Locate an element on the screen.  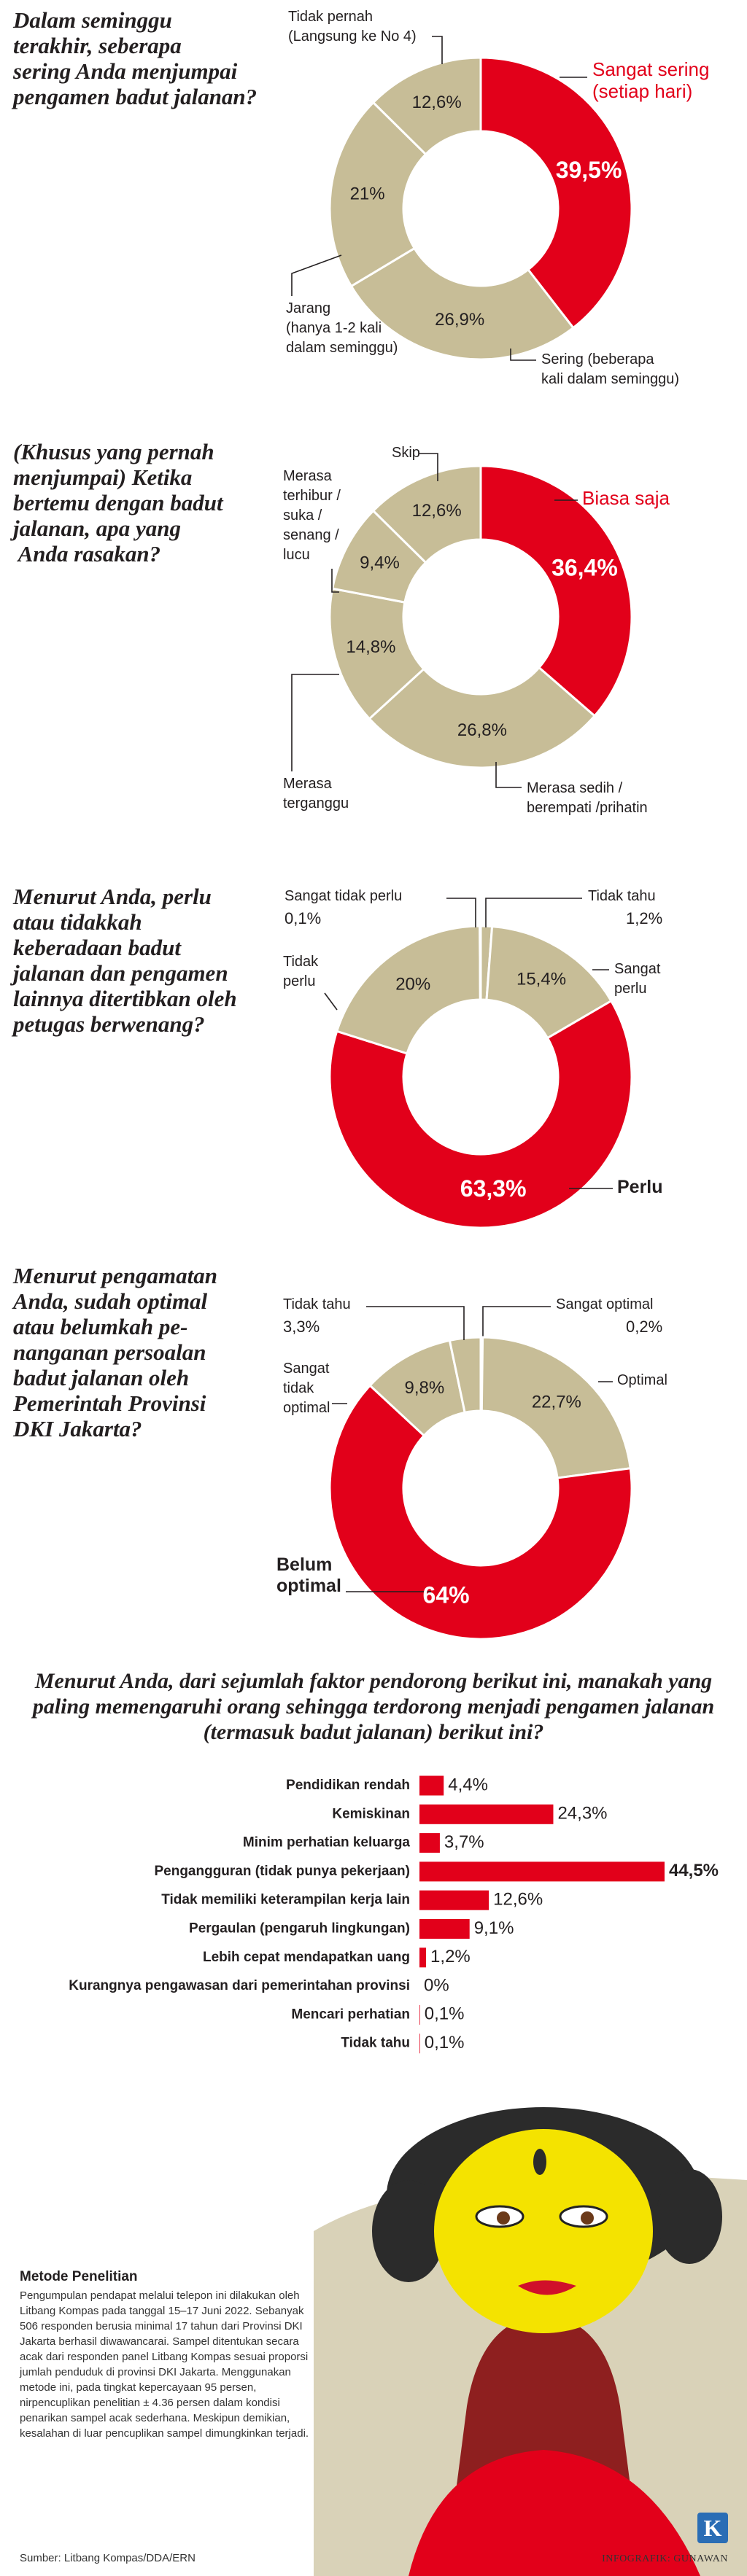
value-label: 9,8% is located at coordinates (425, 1388).